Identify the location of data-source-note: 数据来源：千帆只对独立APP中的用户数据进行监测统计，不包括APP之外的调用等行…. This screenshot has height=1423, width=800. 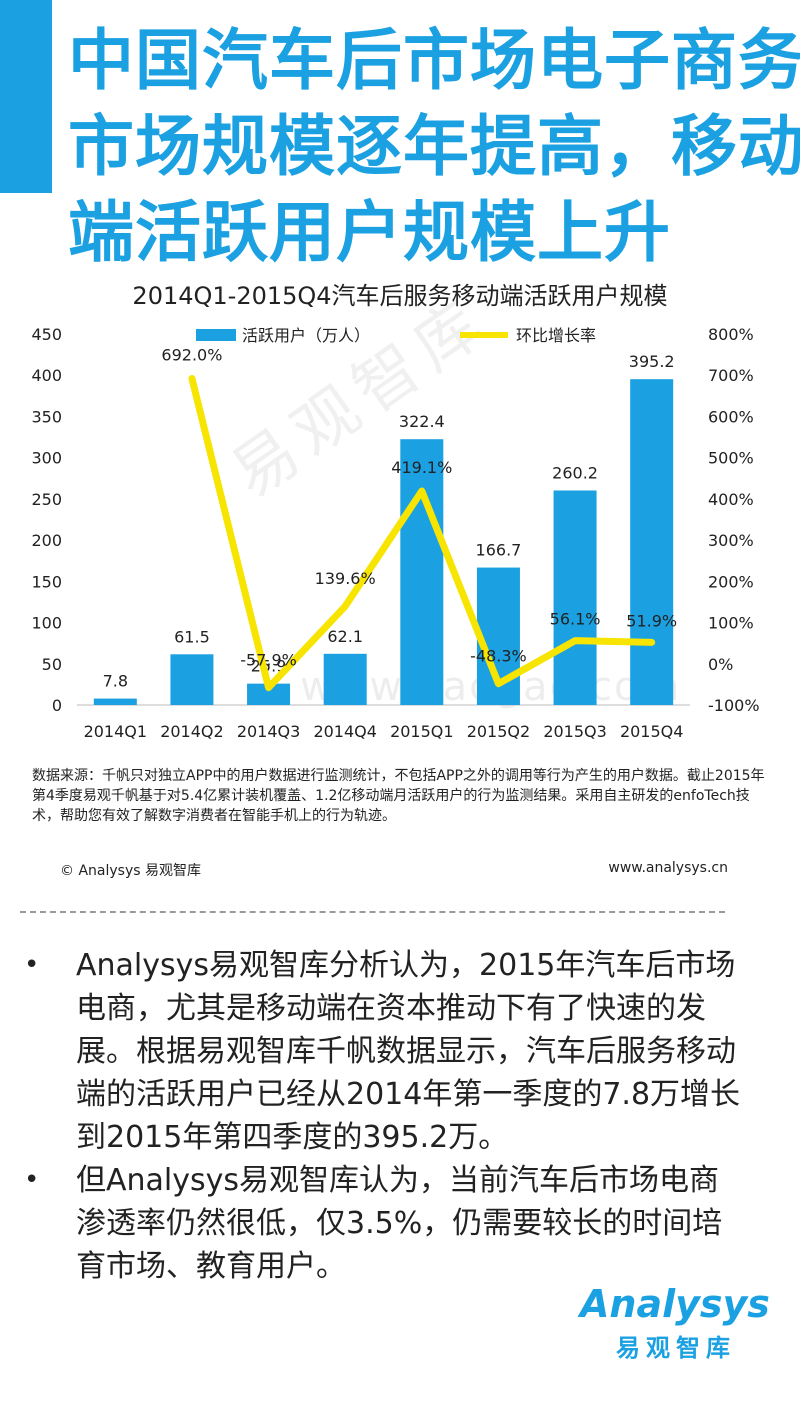
(398, 796).